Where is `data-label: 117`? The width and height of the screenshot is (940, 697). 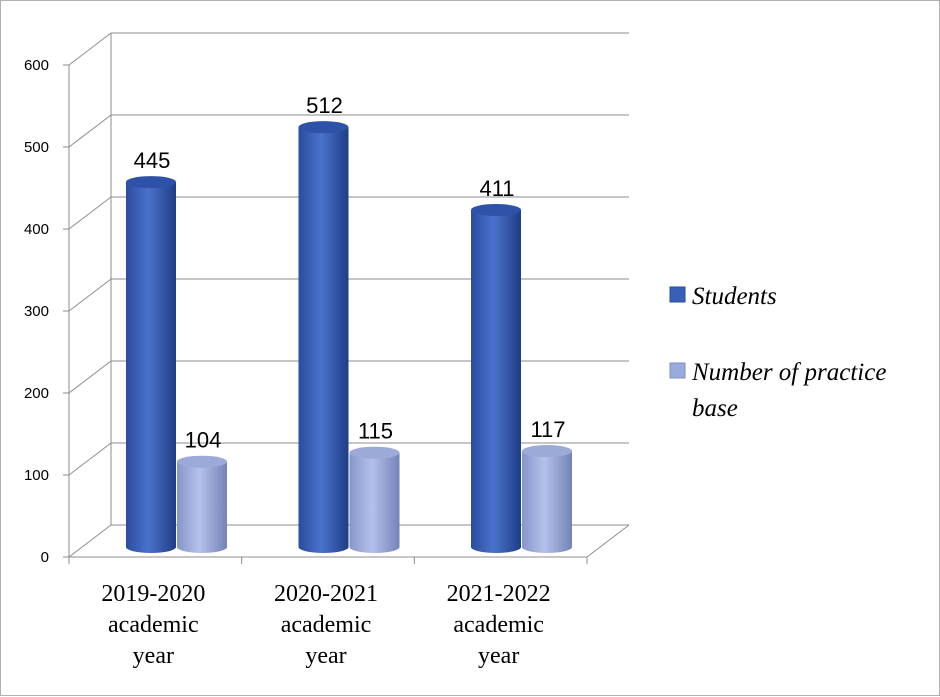 data-label: 117 is located at coordinates (547, 429).